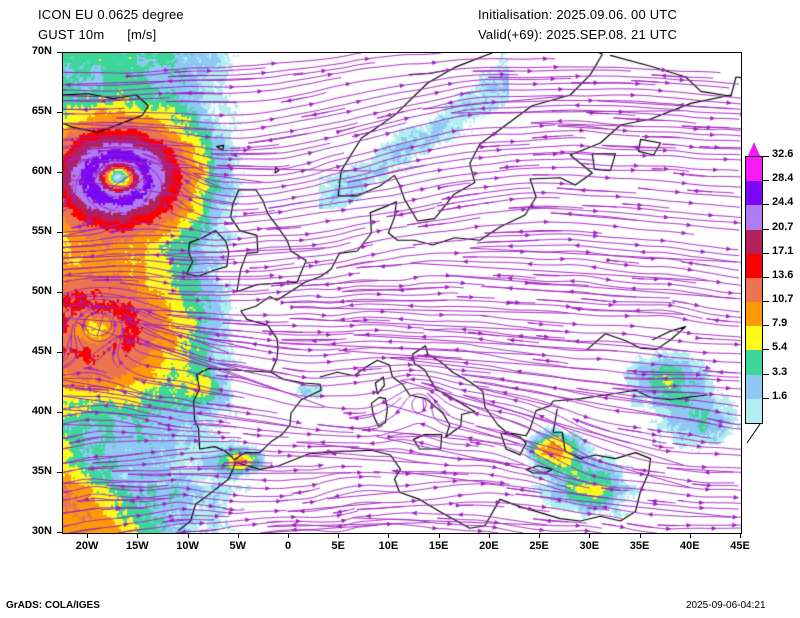  I want to click on y-axis-label: 70N, so click(41, 51).